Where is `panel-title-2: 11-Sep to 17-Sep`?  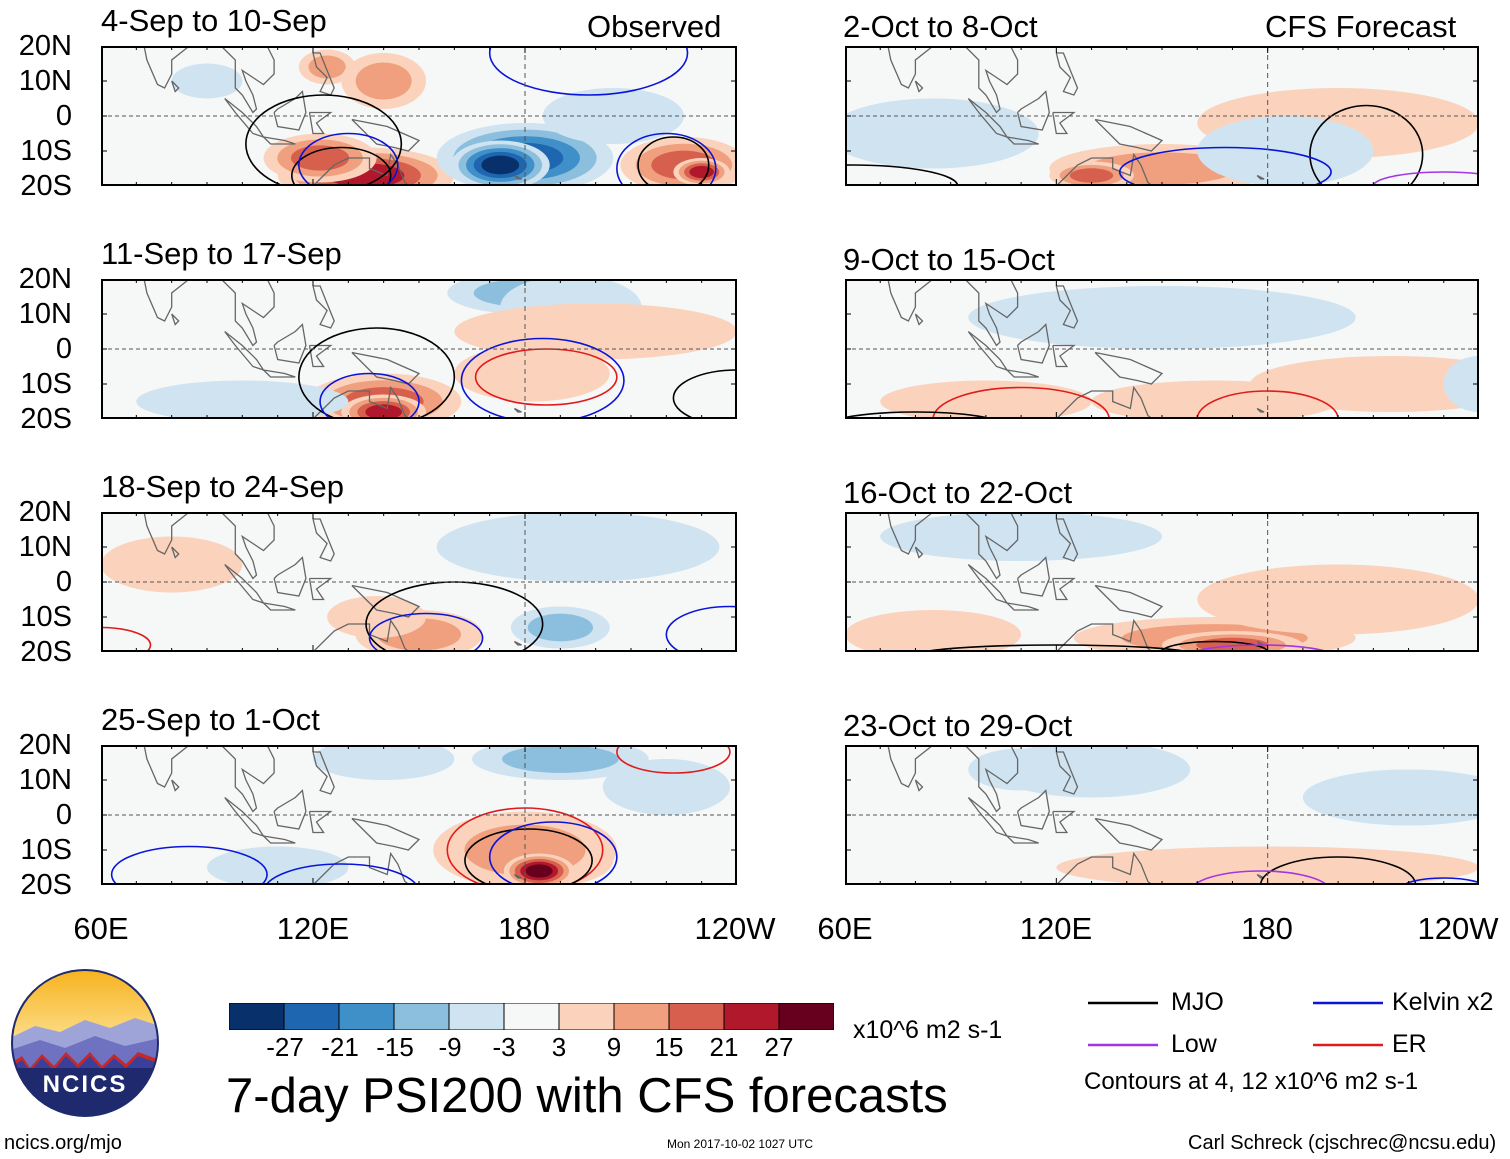 panel-title-2: 11-Sep to 17-Sep is located at coordinates (221, 253).